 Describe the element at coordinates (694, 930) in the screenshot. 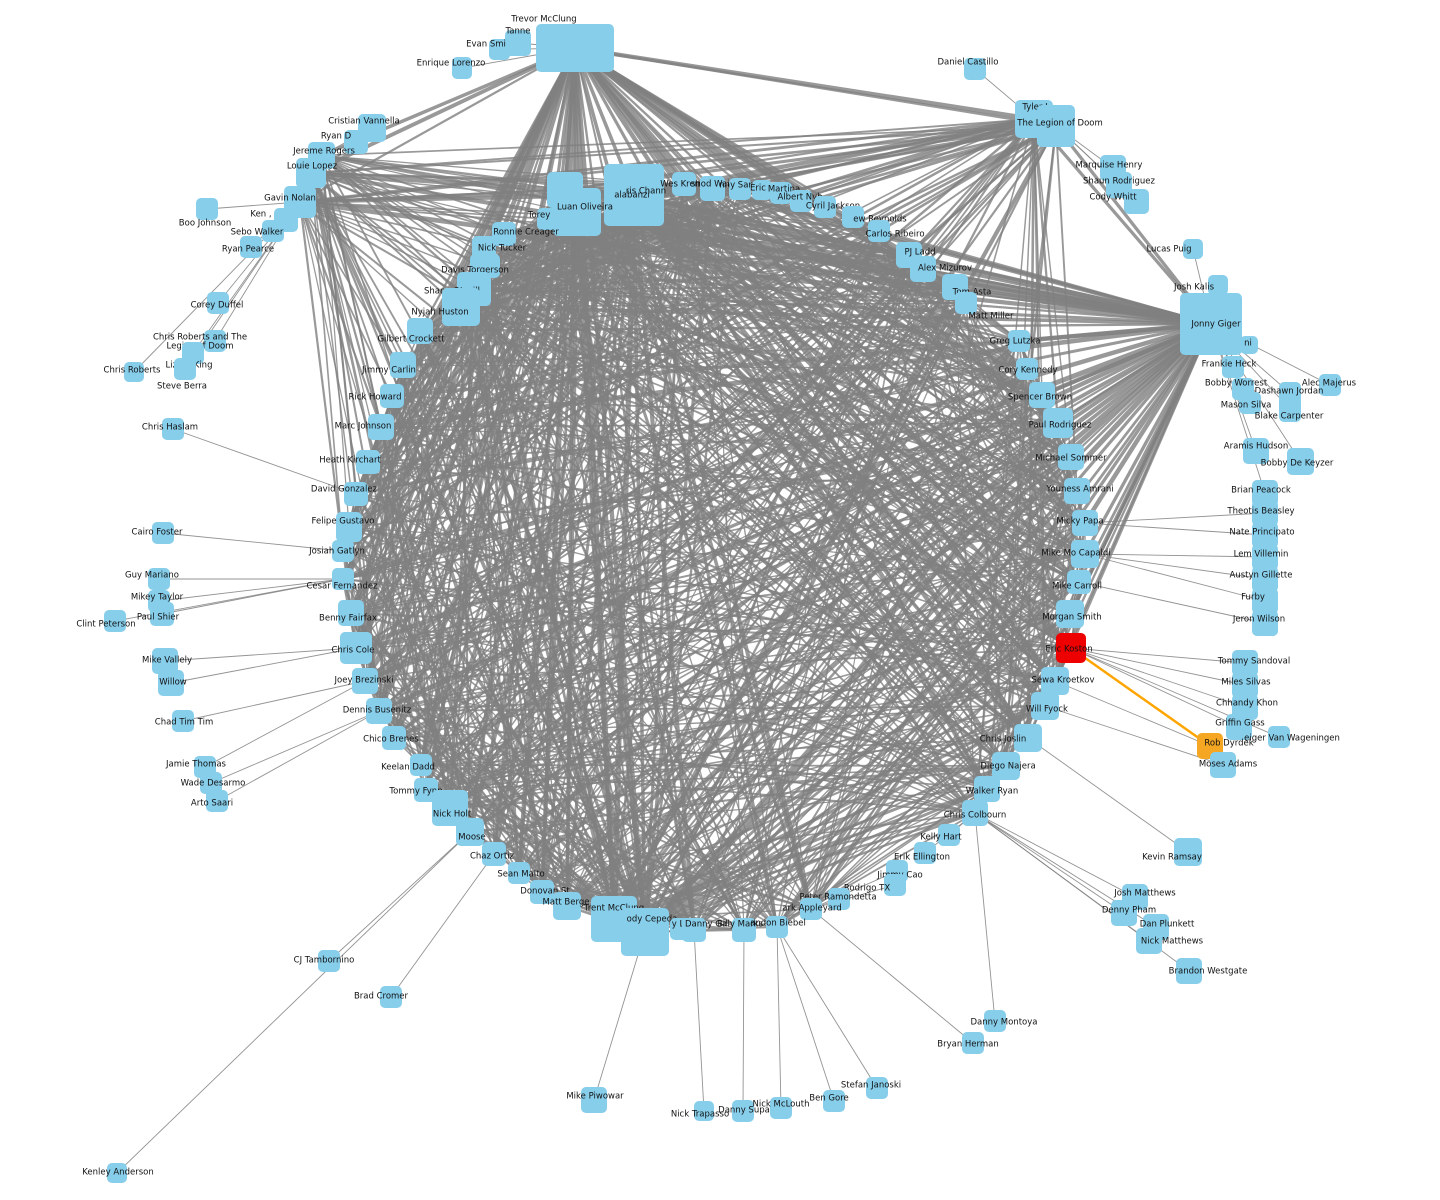

I see `graph-node-danny-garcia` at that location.